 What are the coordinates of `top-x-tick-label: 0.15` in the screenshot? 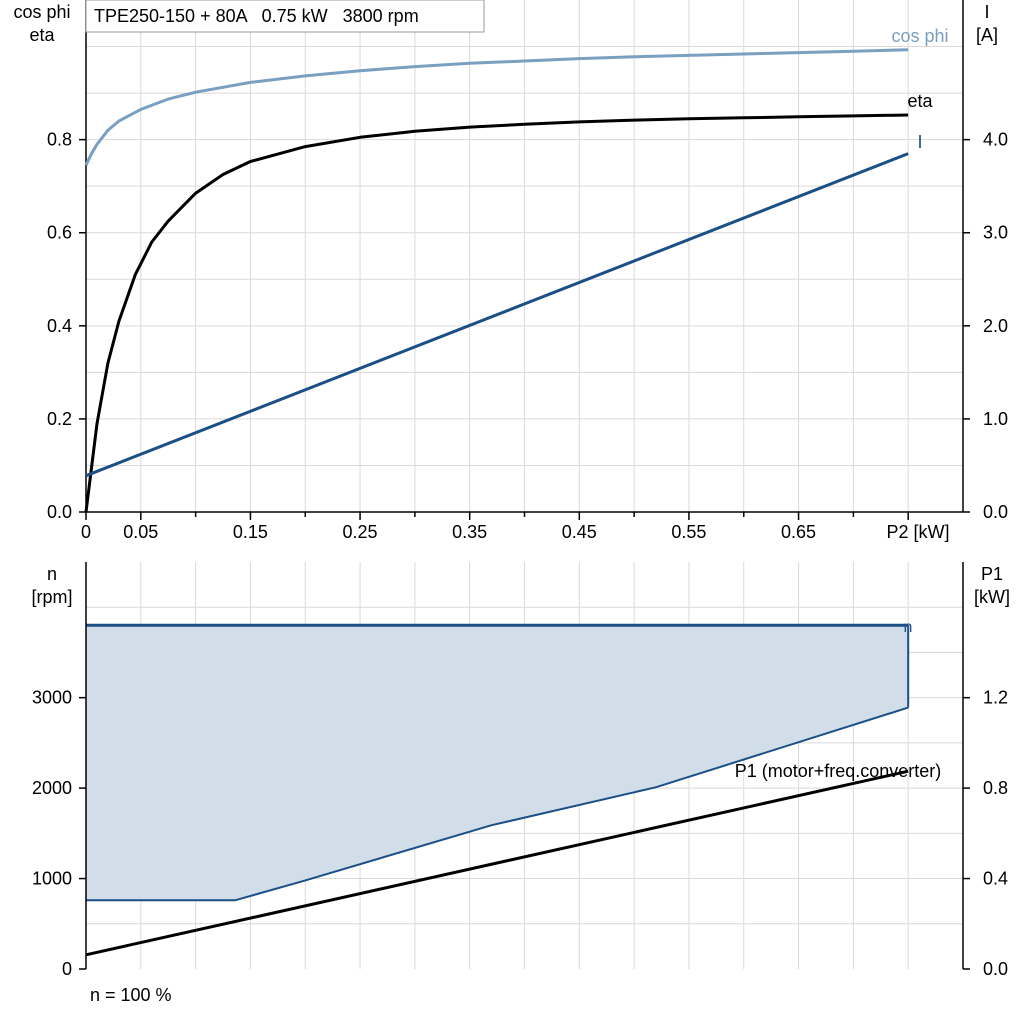 It's located at (250, 532).